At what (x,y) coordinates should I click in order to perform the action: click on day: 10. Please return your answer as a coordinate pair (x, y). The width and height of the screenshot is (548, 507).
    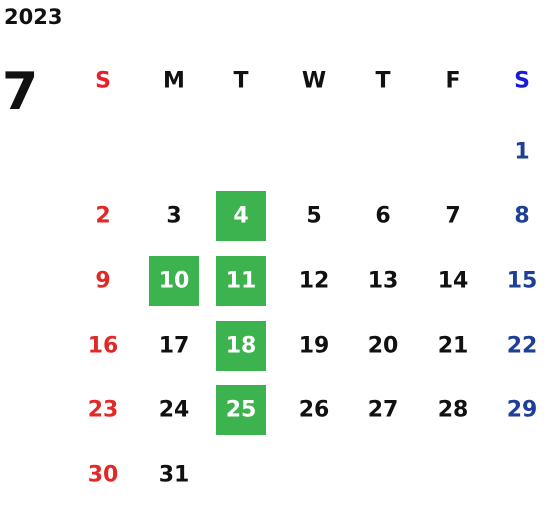
    Looking at the image, I should click on (174, 281).